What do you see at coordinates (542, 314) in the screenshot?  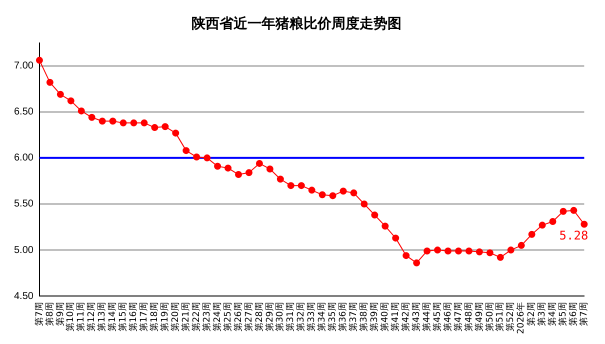 I see `x-tick-label: 第3周` at bounding box center [542, 314].